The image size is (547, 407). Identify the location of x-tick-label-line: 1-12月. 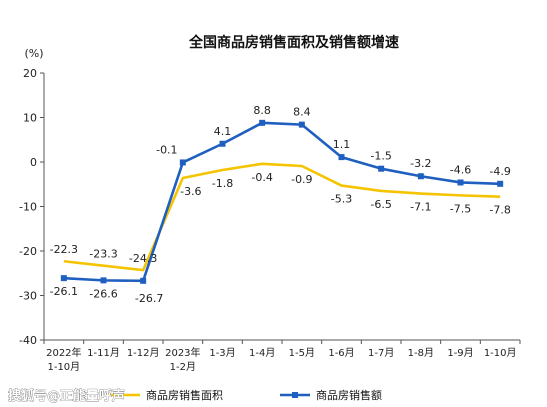
(143, 353).